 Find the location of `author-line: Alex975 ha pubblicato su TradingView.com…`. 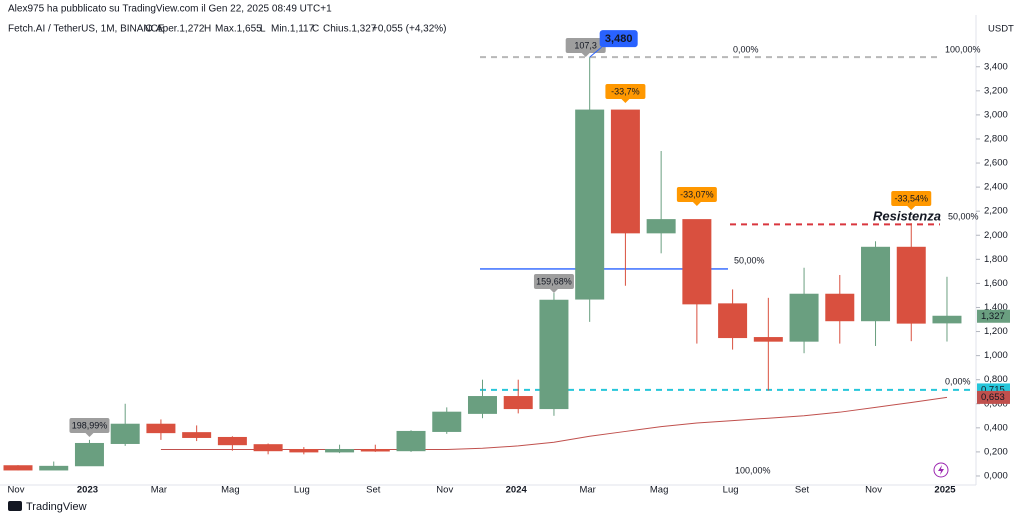

author-line: Alex975 ha pubblicato su TradingView.com… is located at coordinates (170, 9).